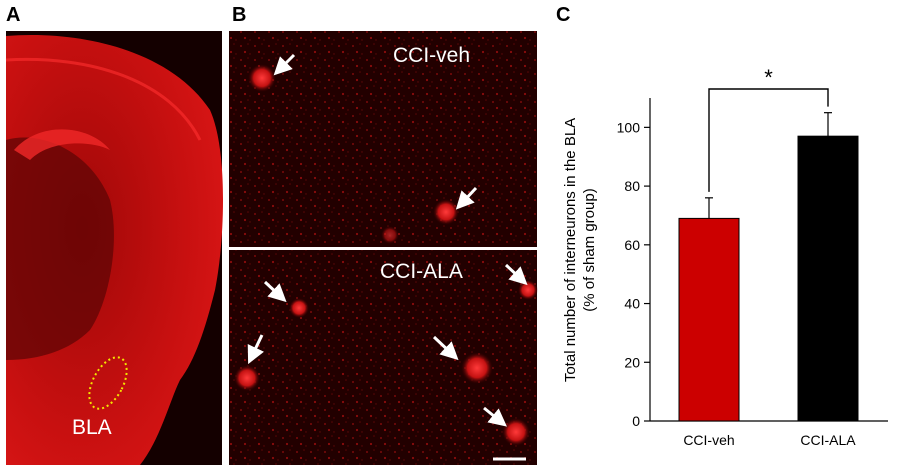 The image size is (900, 476). Describe the element at coordinates (563, 15) in the screenshot. I see `panel-letter-c: C` at that location.